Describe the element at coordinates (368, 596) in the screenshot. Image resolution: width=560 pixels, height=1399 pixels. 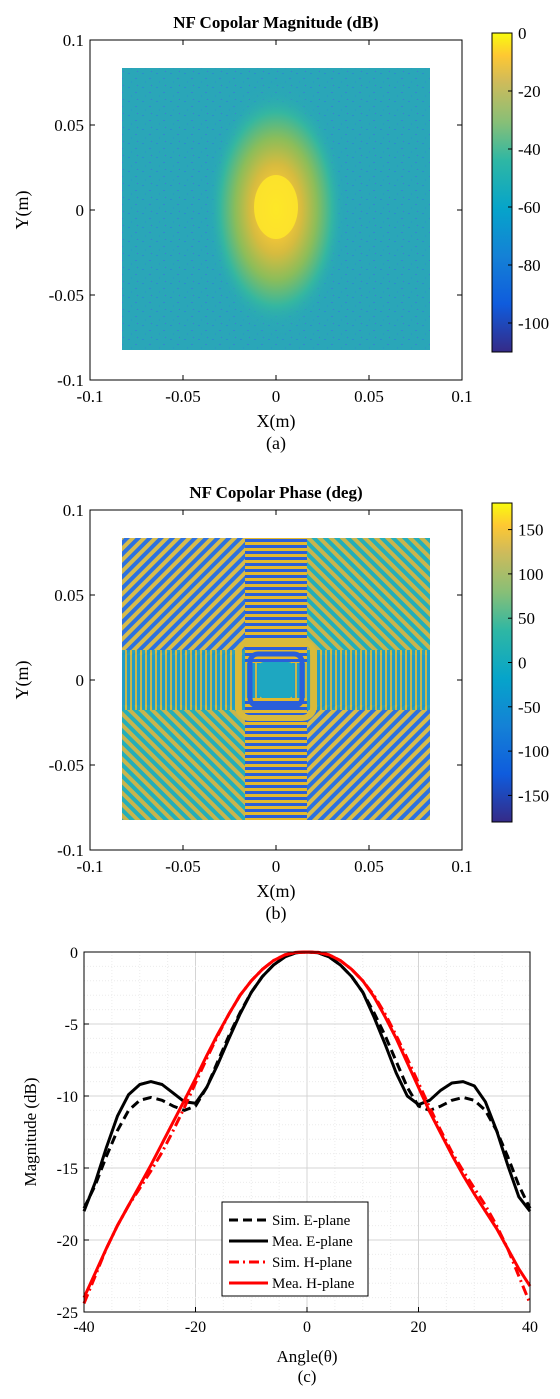
I see `phase-upper-right-lobe` at that location.